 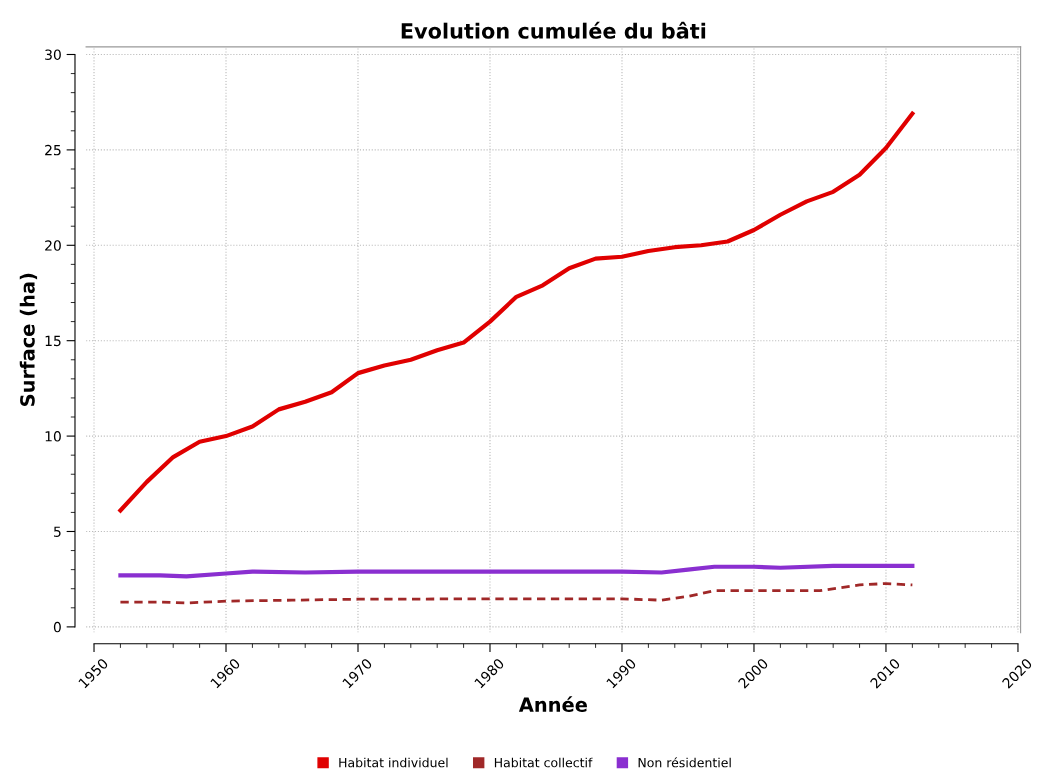 I want to click on y-tick-label: 30, so click(x=53, y=54).